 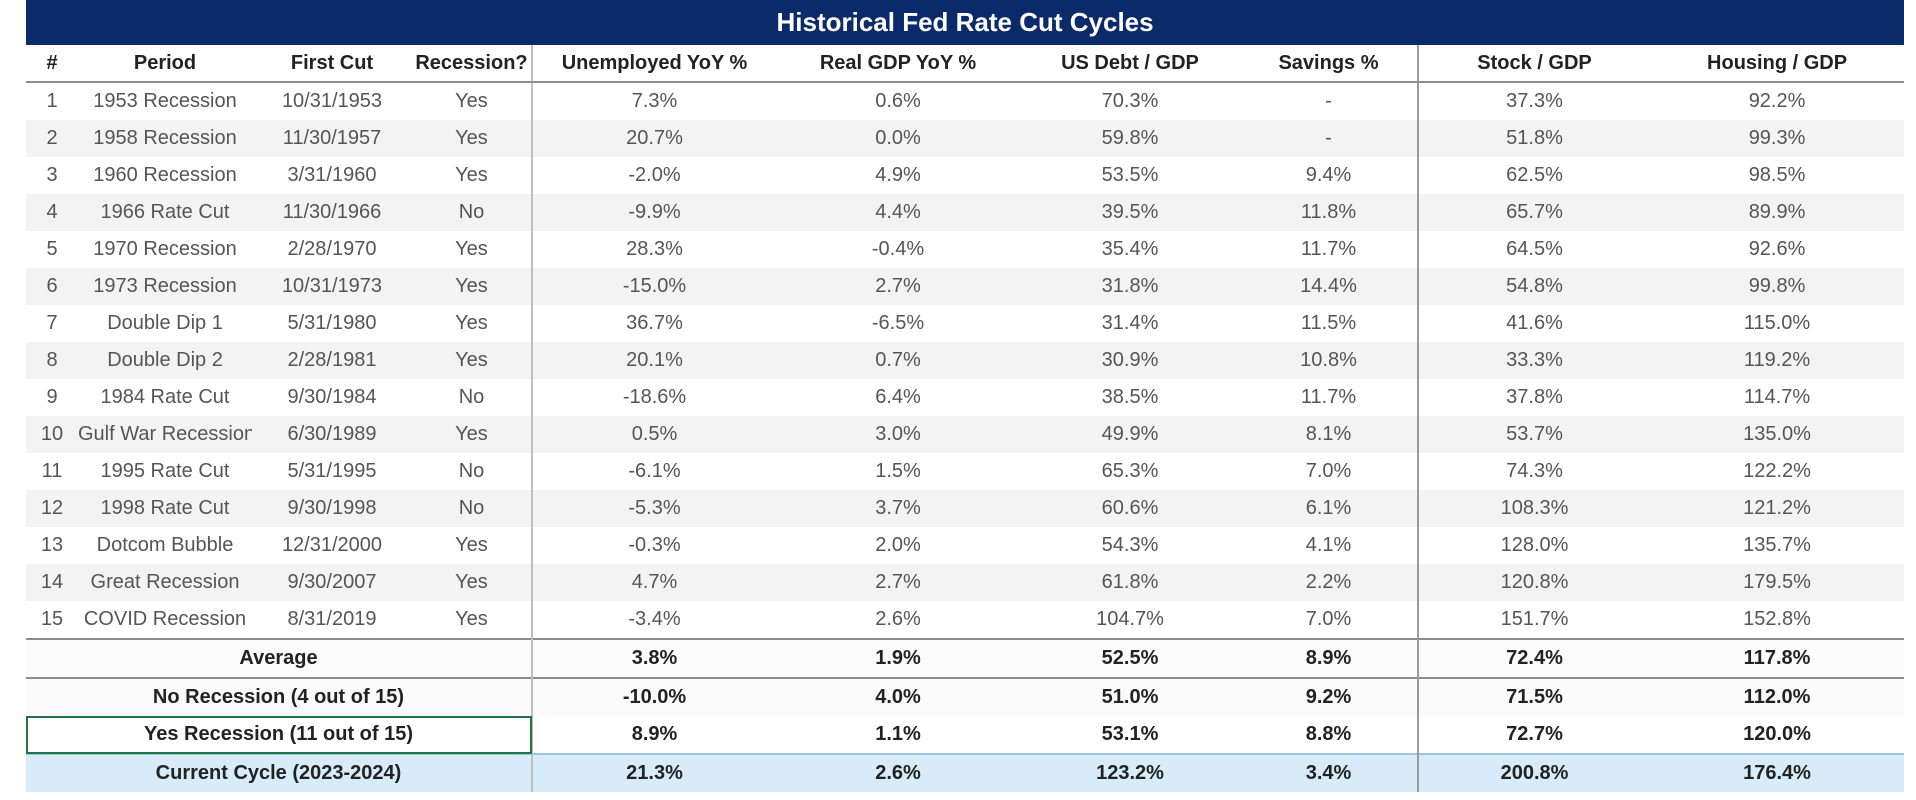 I want to click on cell-housing-gdp: 92.6%, so click(x=1777, y=249).